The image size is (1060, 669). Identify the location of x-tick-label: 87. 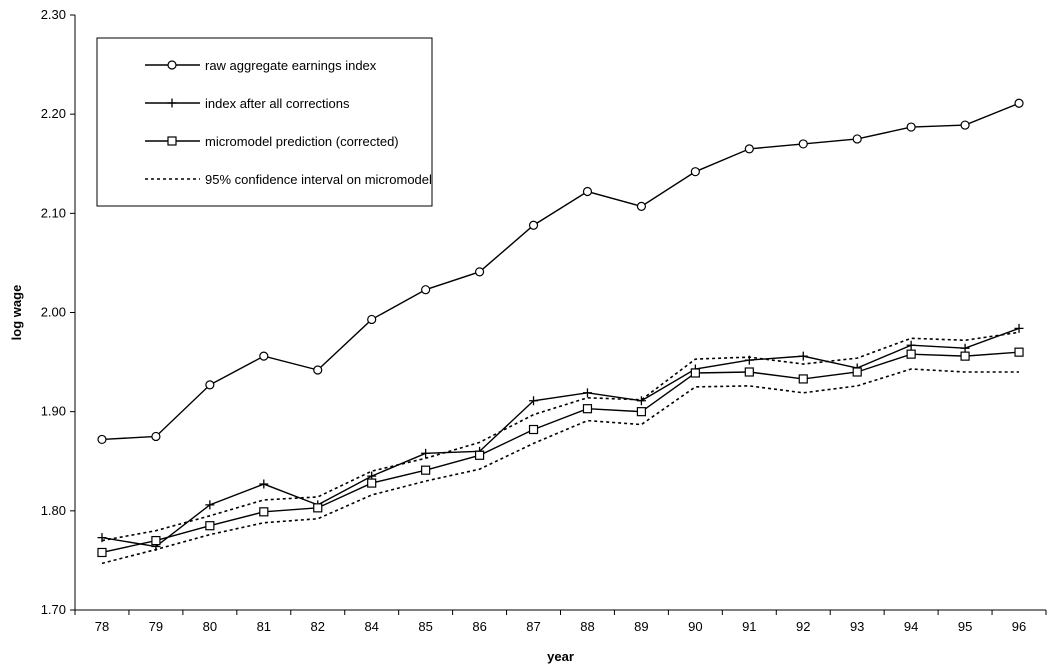
(533, 626).